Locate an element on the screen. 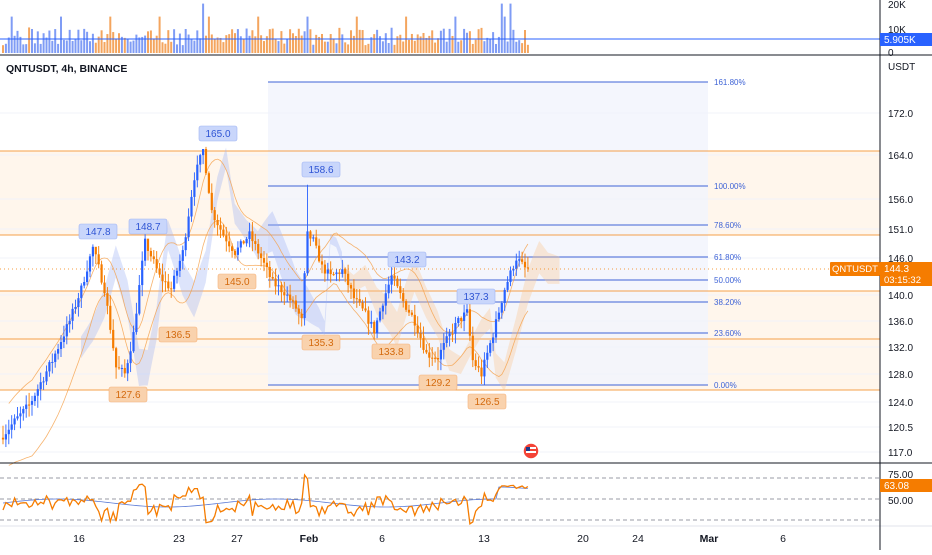 Image resolution: width=932 pixels, height=555 pixels. high-label: 148.7 is located at coordinates (148, 226).